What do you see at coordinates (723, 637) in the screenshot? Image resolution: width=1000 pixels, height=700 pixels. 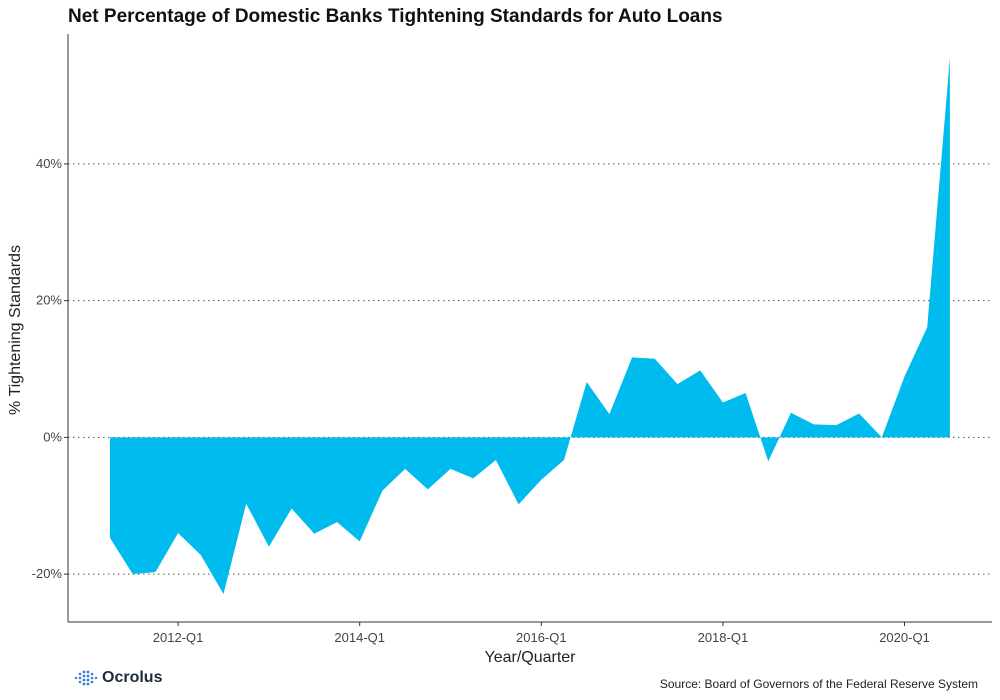 I see `x-tick-label: 2018-Q1` at bounding box center [723, 637].